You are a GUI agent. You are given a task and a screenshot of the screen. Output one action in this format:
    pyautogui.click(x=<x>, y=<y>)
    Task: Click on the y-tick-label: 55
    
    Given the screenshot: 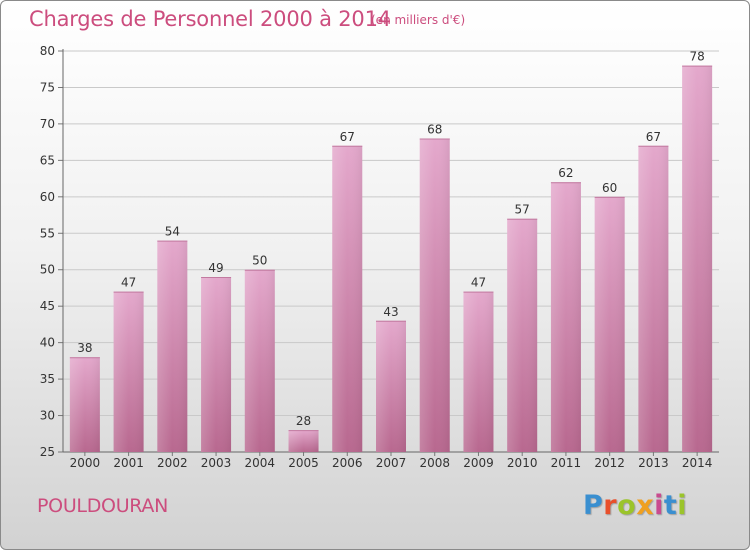 What is the action you would take?
    pyautogui.click(x=47, y=233)
    